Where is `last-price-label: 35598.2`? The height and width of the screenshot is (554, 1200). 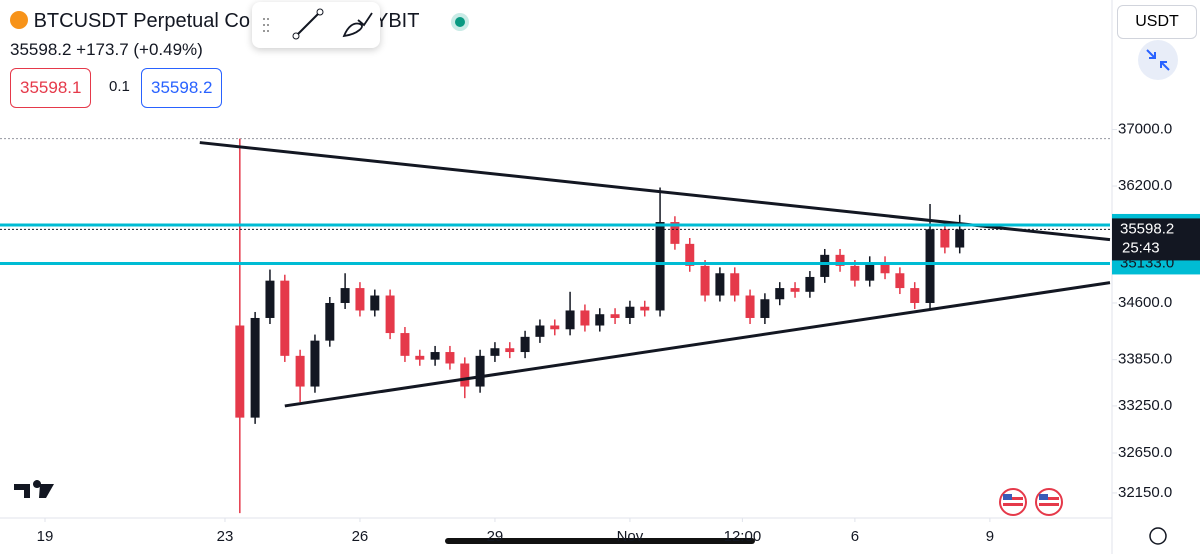
last-price-label: 35598.2 is located at coordinates (1147, 228).